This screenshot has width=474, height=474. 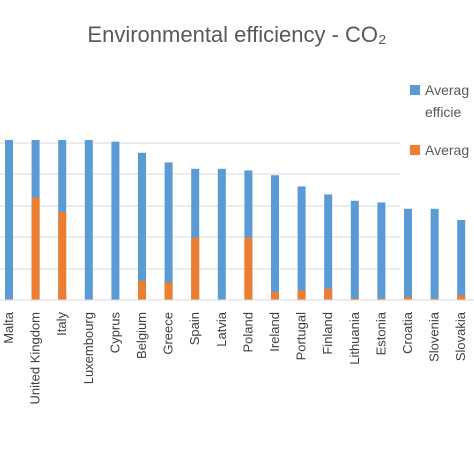 I want to click on x-tick-label: Croatia, so click(x=407, y=332).